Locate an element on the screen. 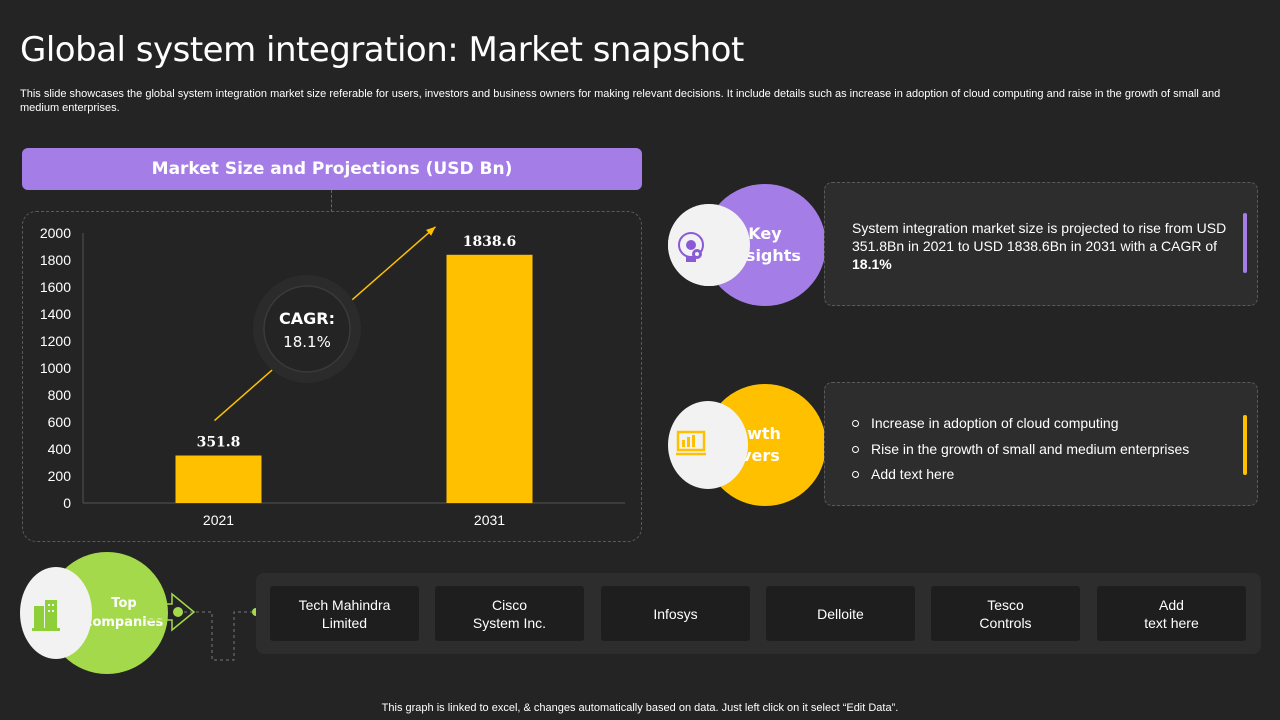  y-tick-label: 2000 is located at coordinates (55, 233).